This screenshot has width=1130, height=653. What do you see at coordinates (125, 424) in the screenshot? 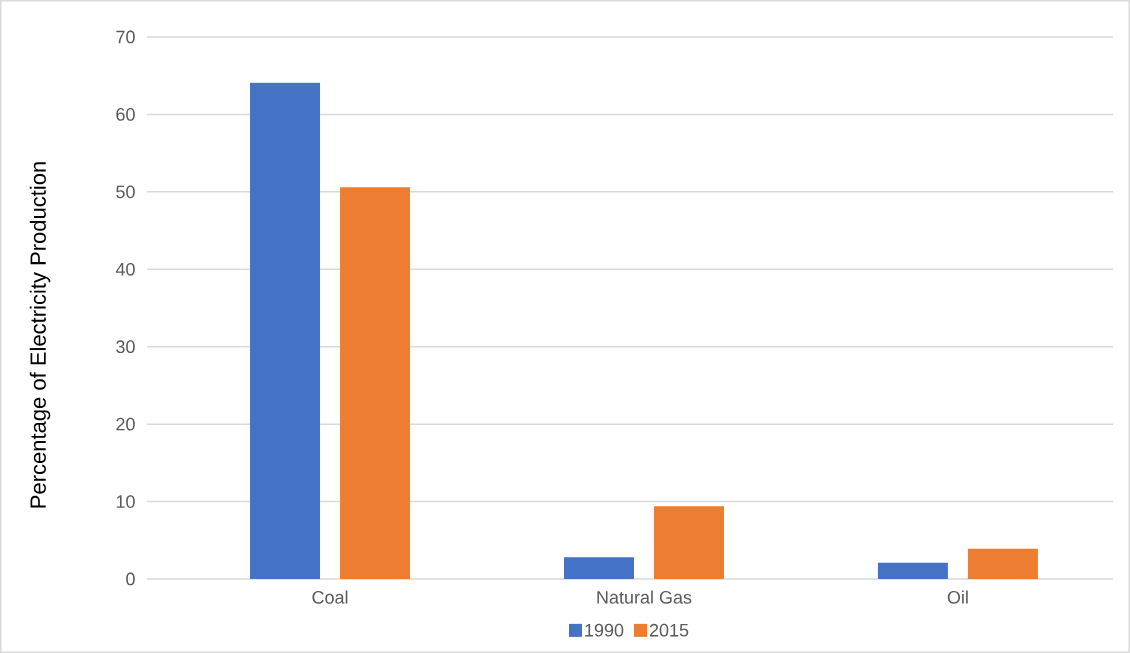
I see `y-tick-label: 20` at bounding box center [125, 424].